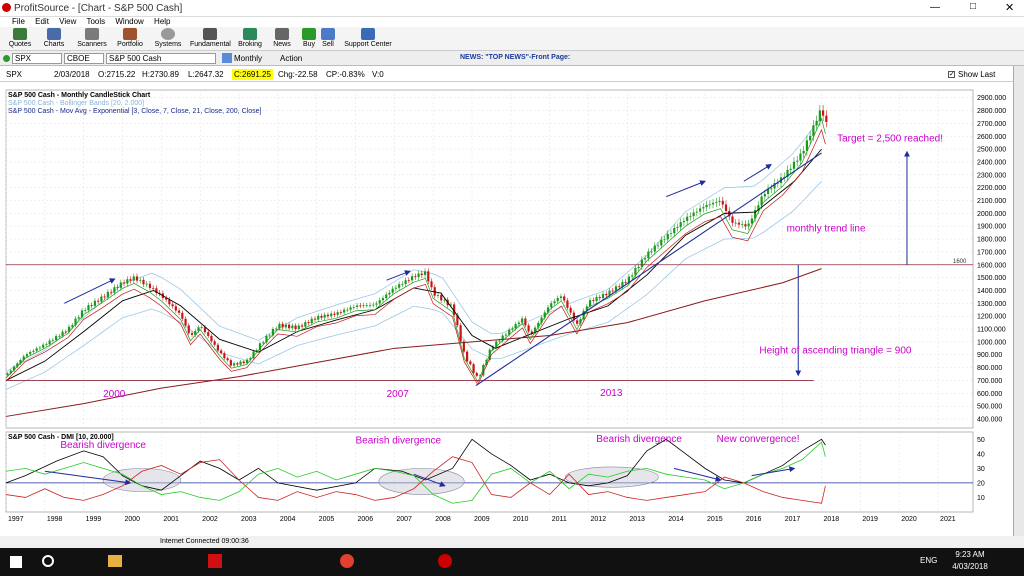 Image resolution: width=1024 pixels, height=576 pixels. What do you see at coordinates (445, 561) in the screenshot?
I see `profitsource-taskbar-icon` at bounding box center [445, 561].